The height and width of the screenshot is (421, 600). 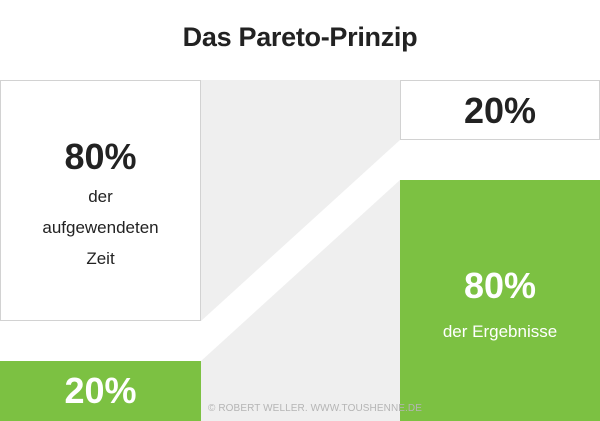 I want to click on results-20-box: 20%, so click(x=500, y=110).